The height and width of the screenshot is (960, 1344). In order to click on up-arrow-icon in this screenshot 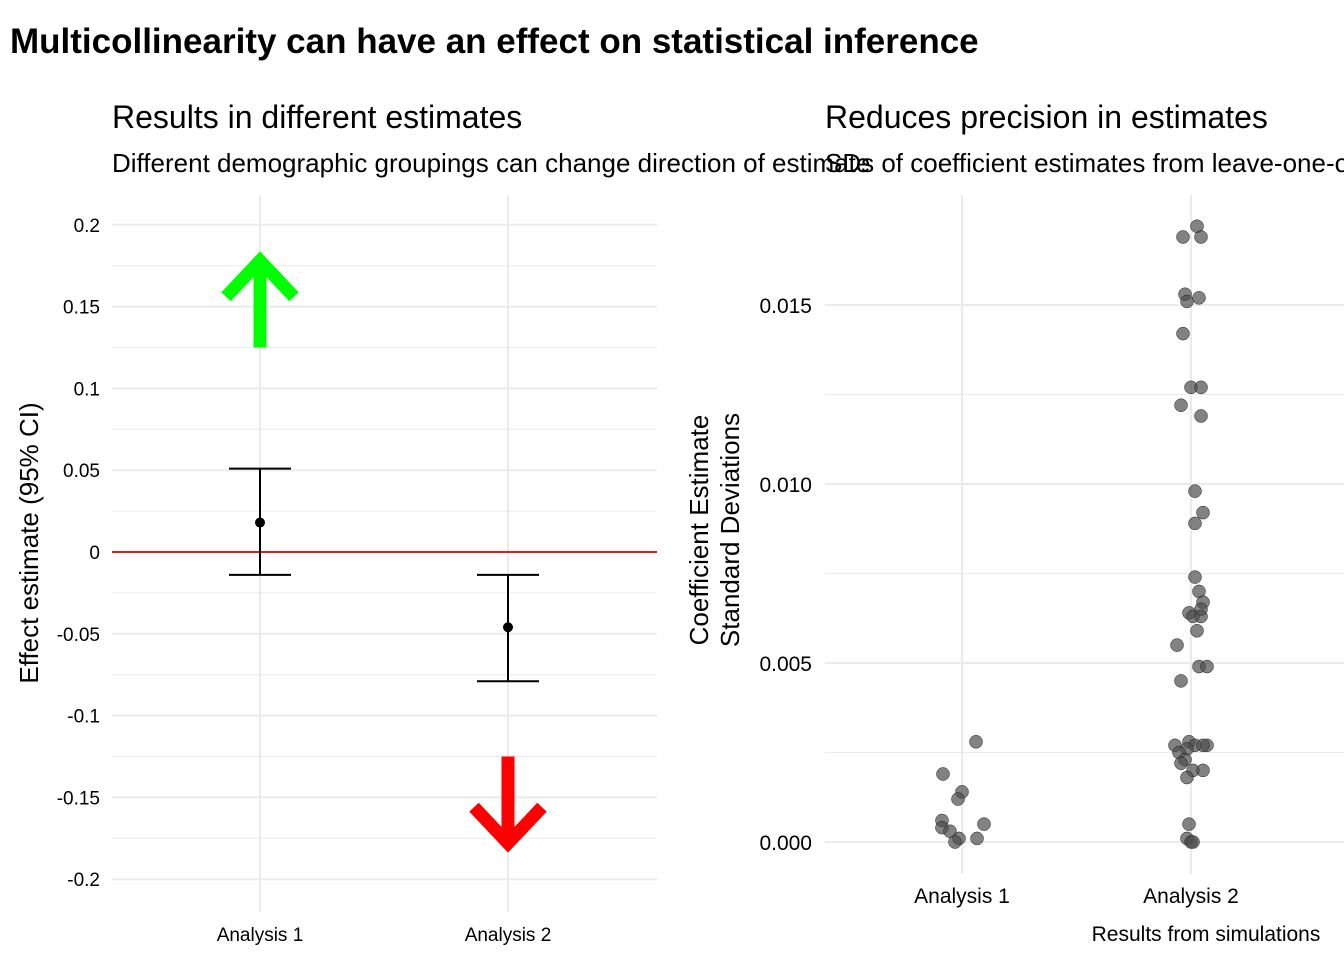, I will do `click(260, 299)`.